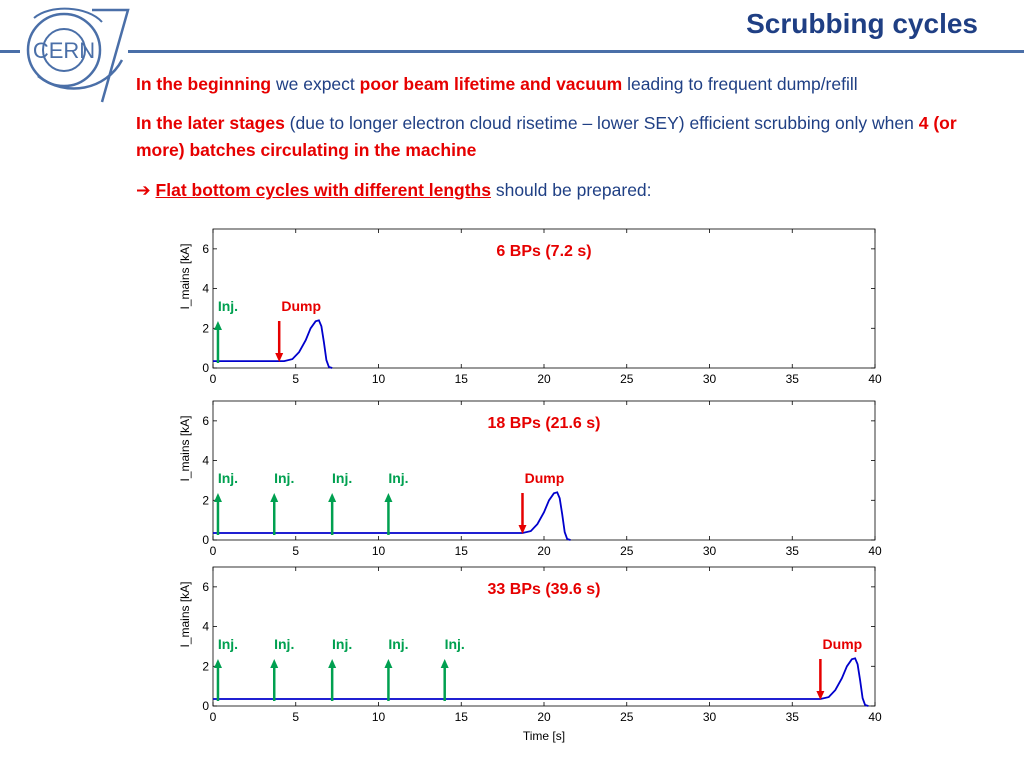 The height and width of the screenshot is (768, 1024). What do you see at coordinates (491, 84) in the screenshot?
I see `bullet-beginning-highlight: poor beam lifetime and vacuum` at bounding box center [491, 84].